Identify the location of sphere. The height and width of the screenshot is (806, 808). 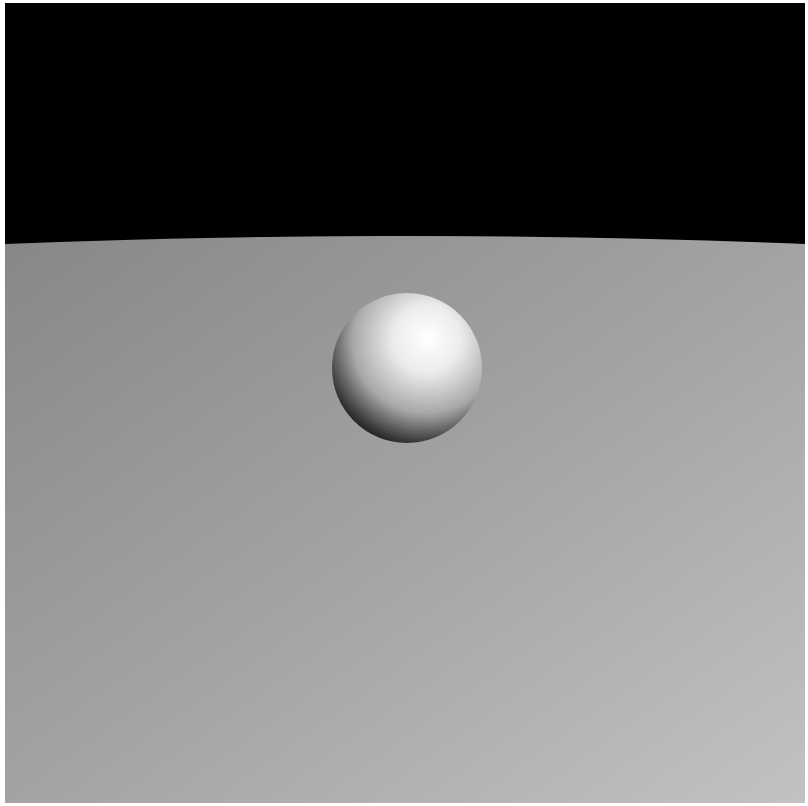
(407, 368).